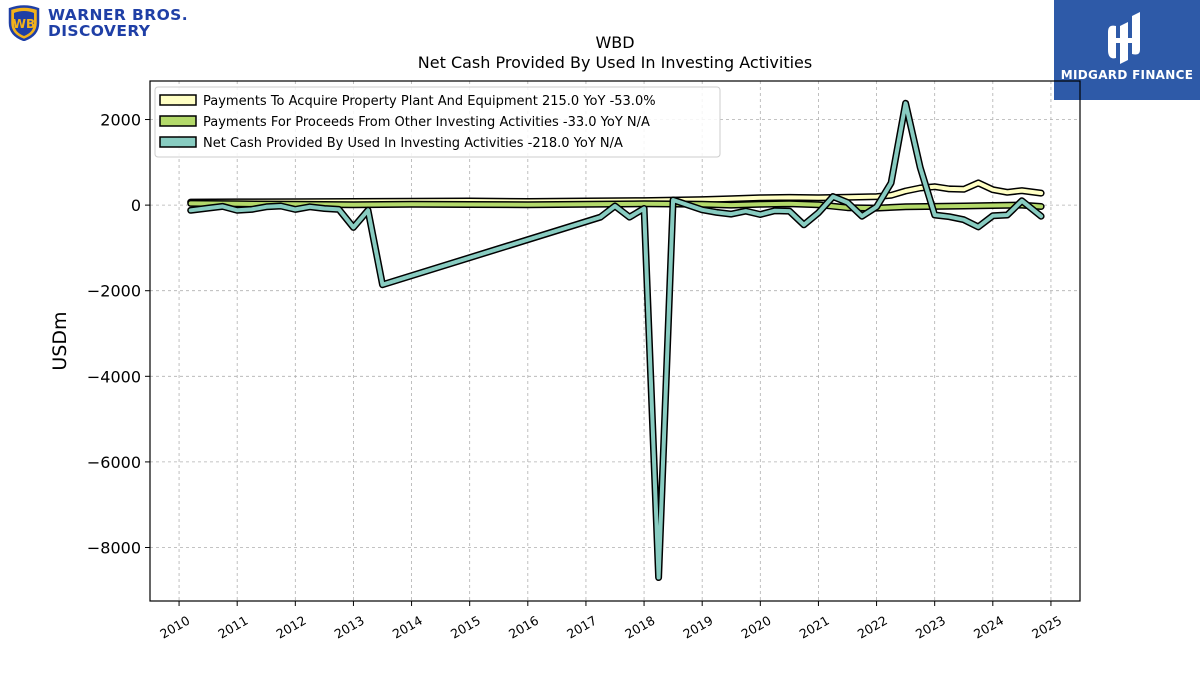  I want to click on midgard-finance-logo: MIDGARD FINANCE, so click(1127, 50).